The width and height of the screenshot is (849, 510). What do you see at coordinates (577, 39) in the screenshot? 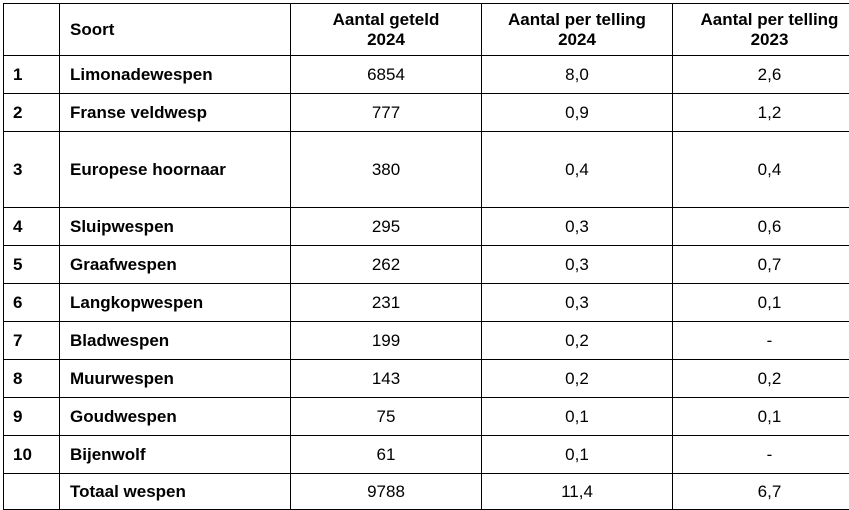
I see `header-per-count-2024-line2: 2024` at bounding box center [577, 39].